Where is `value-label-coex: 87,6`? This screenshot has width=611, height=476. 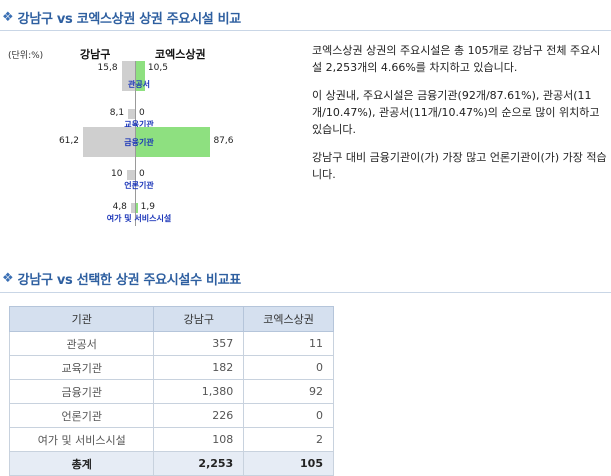 value-label-coex: 87,6 is located at coordinates (223, 141).